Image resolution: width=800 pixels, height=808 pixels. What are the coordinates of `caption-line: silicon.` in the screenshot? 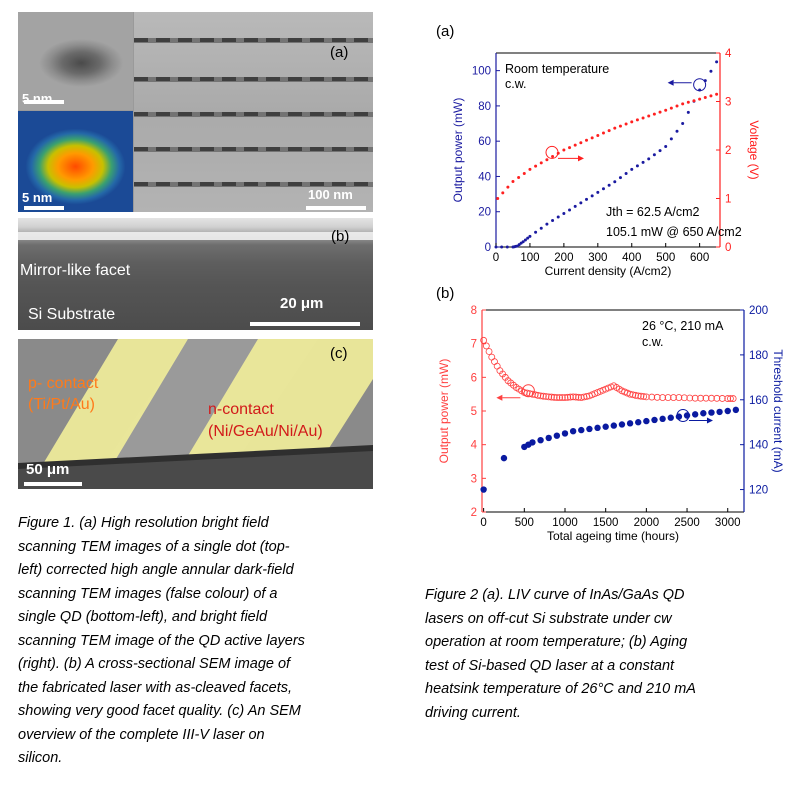 It's located at (40, 758).